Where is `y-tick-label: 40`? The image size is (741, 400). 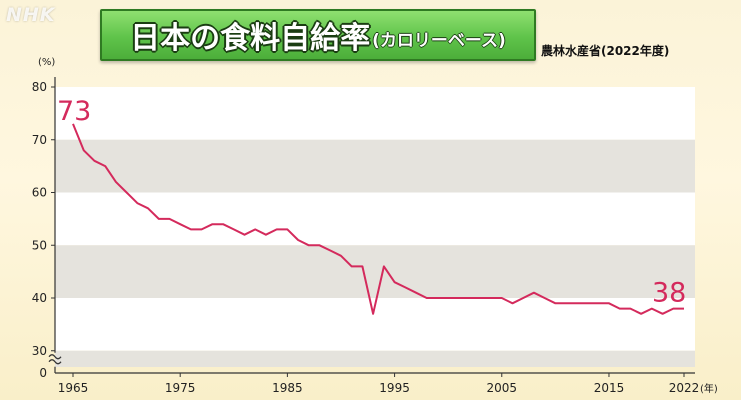
y-tick-label: 40 is located at coordinates (39, 298).